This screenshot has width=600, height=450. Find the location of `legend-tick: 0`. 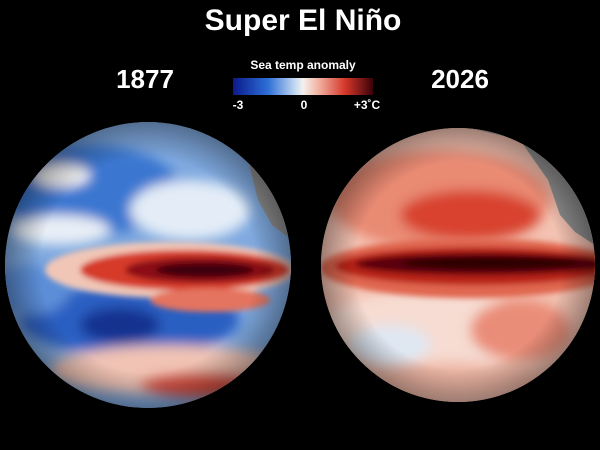

legend-tick: 0 is located at coordinates (304, 105).